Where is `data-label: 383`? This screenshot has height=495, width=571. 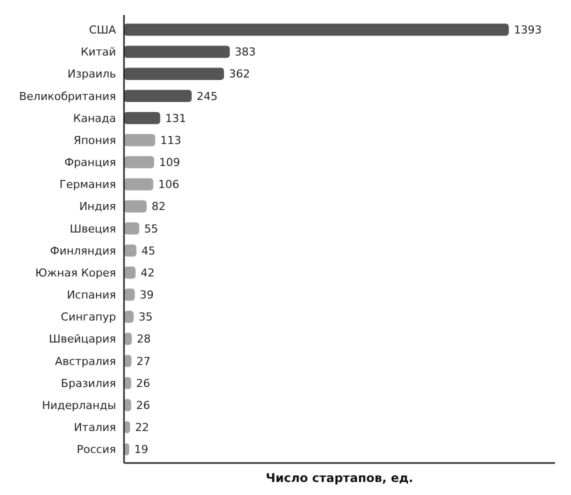 data-label: 383 is located at coordinates (245, 52).